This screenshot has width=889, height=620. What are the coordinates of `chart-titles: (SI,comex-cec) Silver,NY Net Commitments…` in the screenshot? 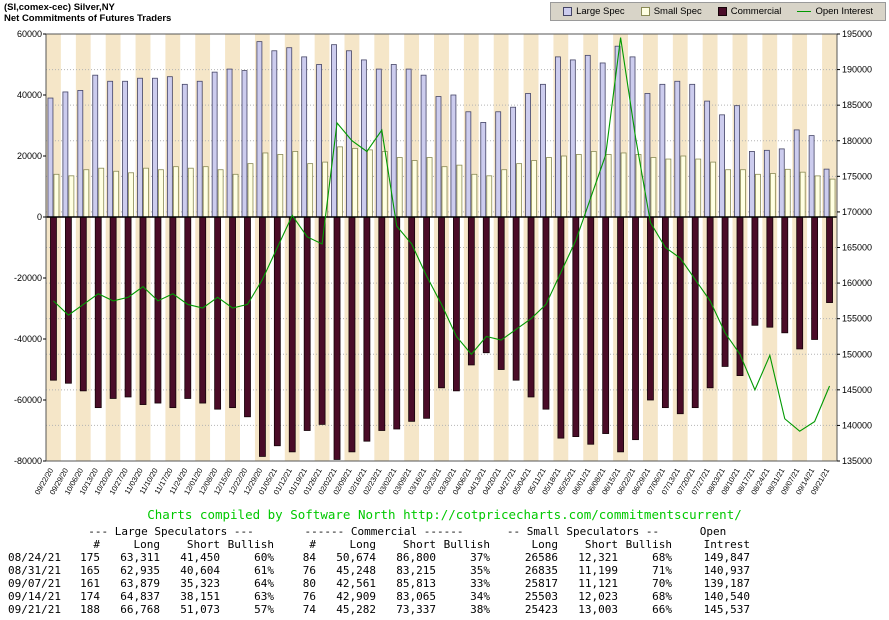 It's located at (87, 13).